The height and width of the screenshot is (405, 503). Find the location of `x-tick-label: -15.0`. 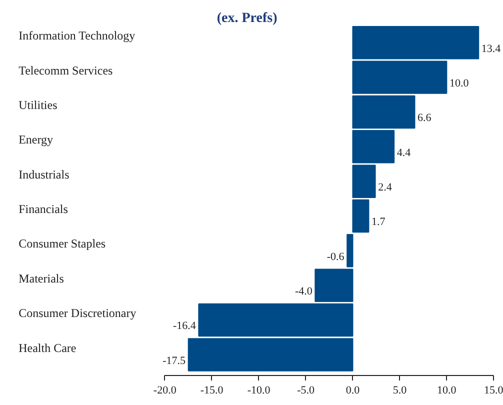

x-tick-label: -15.0 is located at coordinates (212, 390).